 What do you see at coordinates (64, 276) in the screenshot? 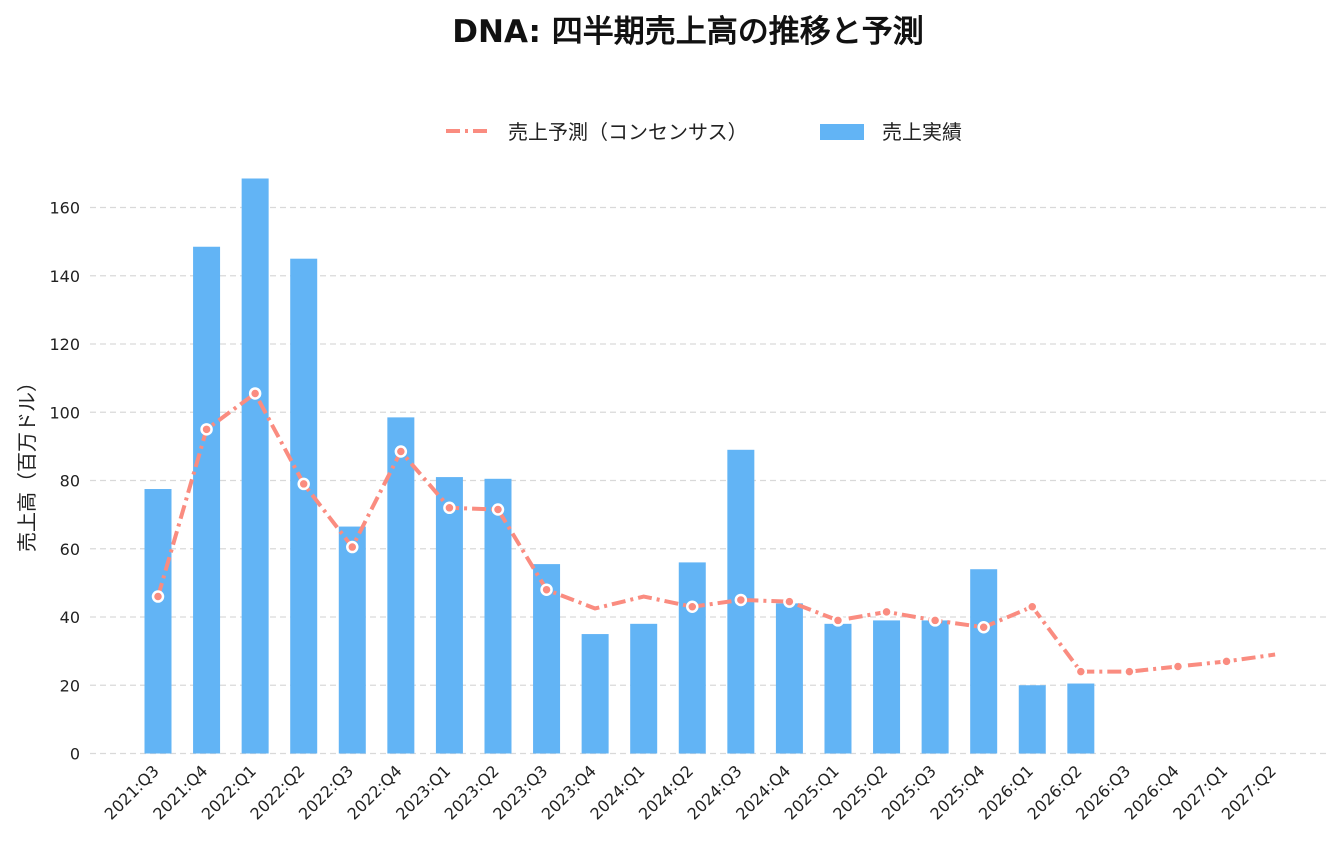
I see `y-tick-label: 140` at bounding box center [64, 276].